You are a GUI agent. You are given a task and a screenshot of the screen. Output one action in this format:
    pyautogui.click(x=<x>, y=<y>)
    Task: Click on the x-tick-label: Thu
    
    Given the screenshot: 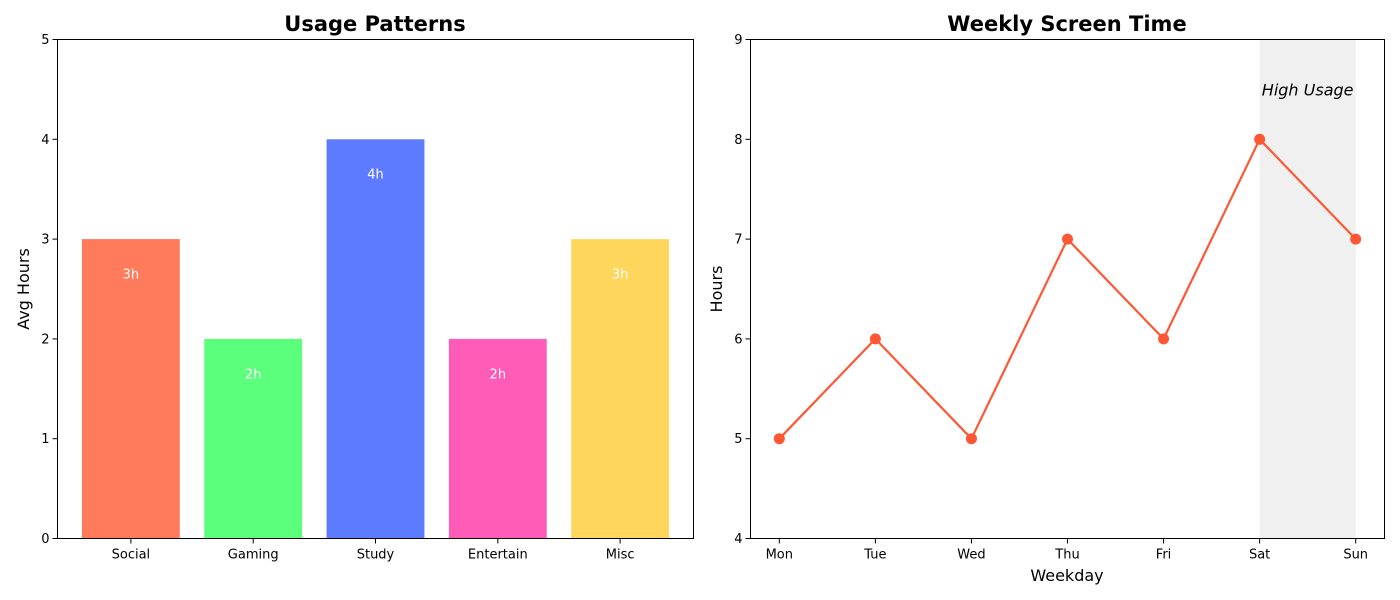 What is the action you would take?
    pyautogui.click(x=1066, y=555)
    